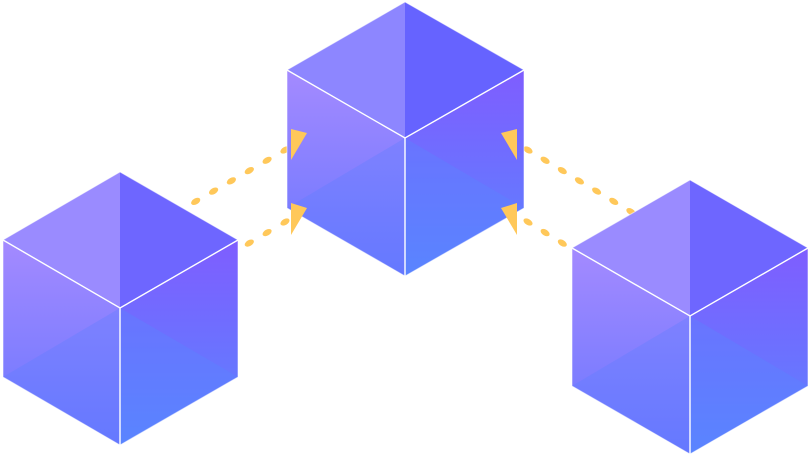 Image resolution: width=811 pixels, height=457 pixels. I want to click on right-cube-inner-shade-right, so click(749, 385).